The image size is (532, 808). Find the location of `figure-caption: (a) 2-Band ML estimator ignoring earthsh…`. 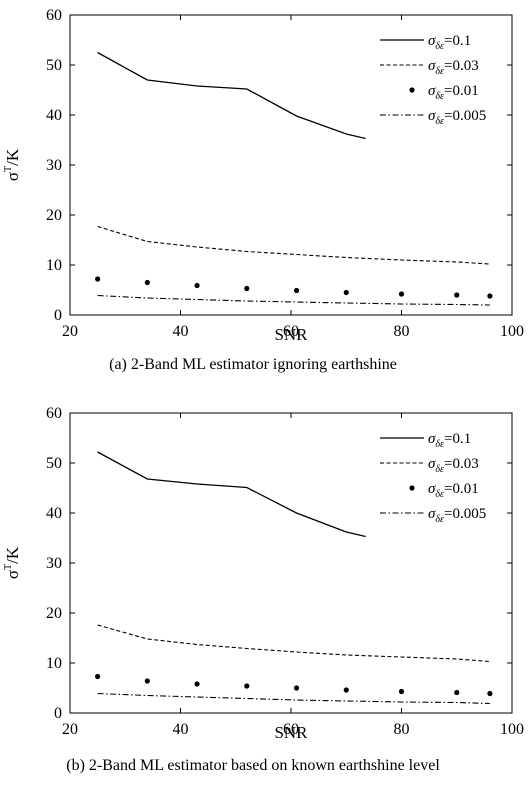

figure-caption: (a) 2-Band ML estimator ignoring earthsh… is located at coordinates (253, 364).